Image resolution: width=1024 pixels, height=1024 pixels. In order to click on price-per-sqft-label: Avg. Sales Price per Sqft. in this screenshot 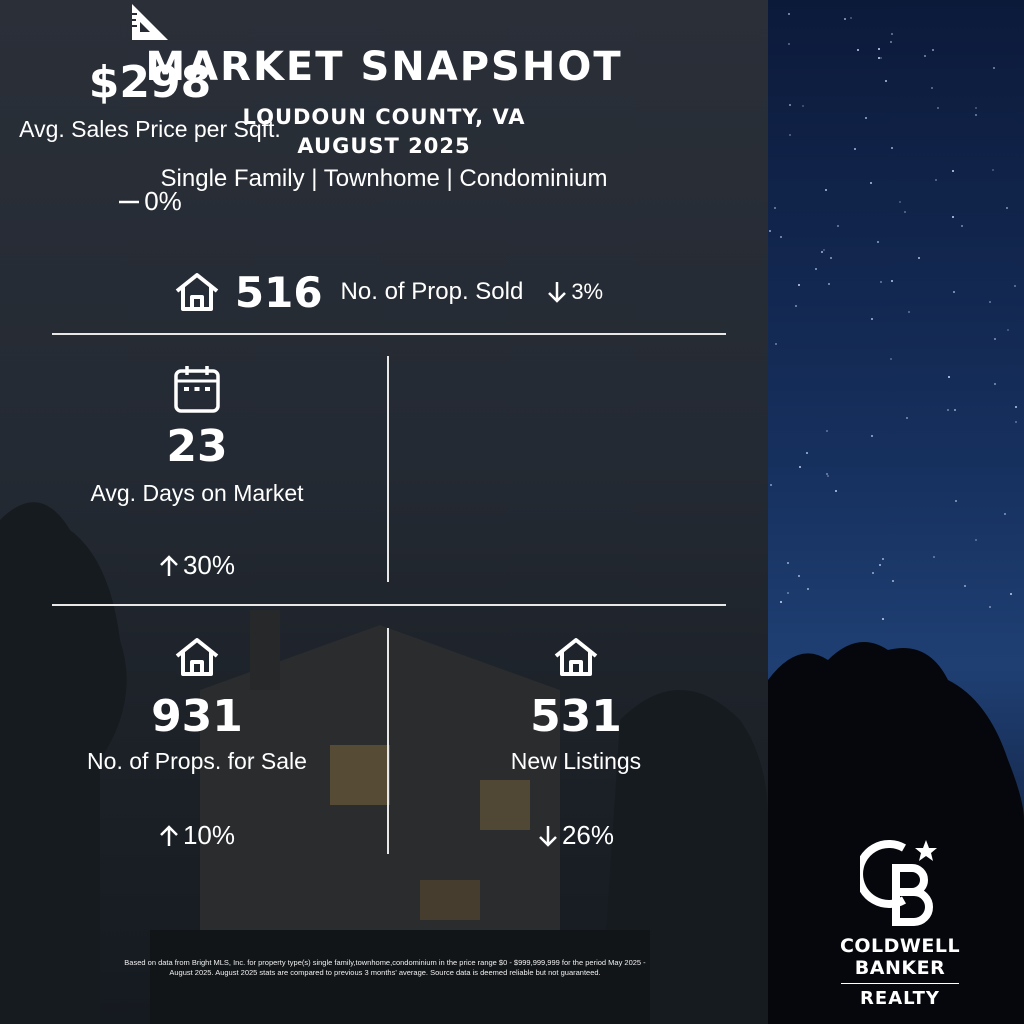, I will do `click(150, 129)`.